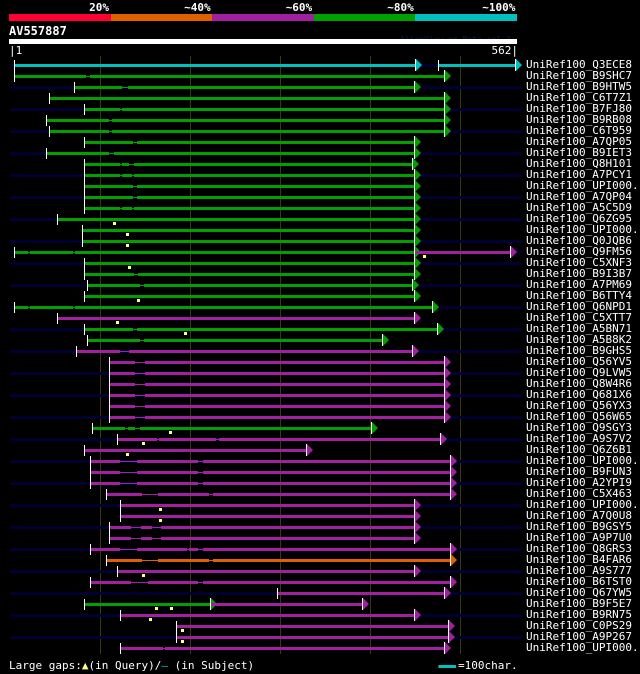 This screenshot has width=640, height=674. Describe the element at coordinates (579, 218) in the screenshot. I see `hit-label: UniRef100_Q6ZG95` at that location.